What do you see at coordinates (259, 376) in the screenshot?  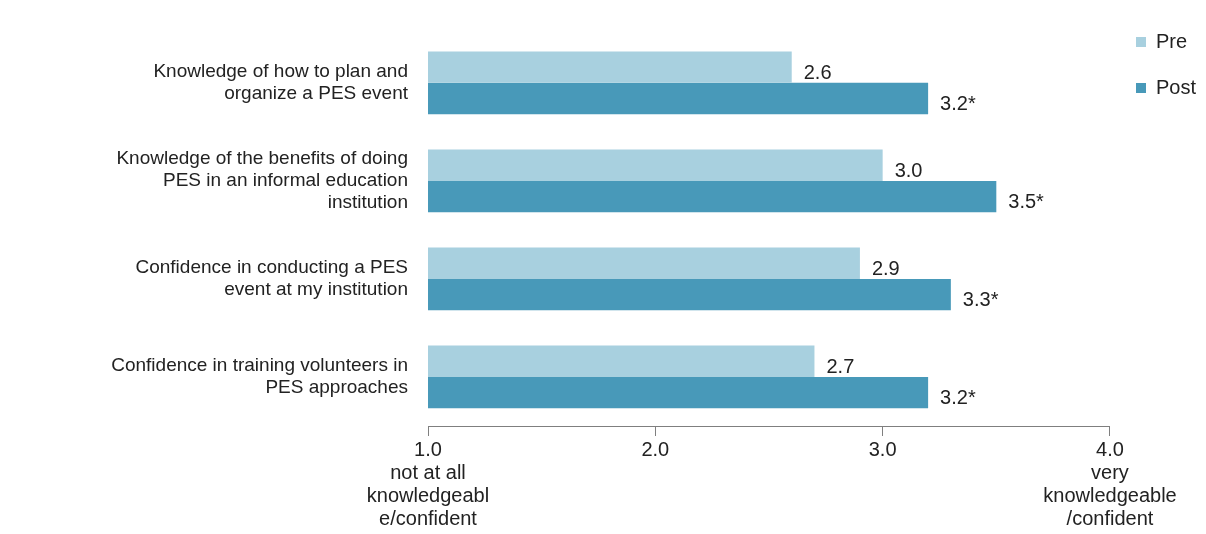 I see `y-tick-label: Confidence in training volunteers in PES approaches` at bounding box center [259, 376].